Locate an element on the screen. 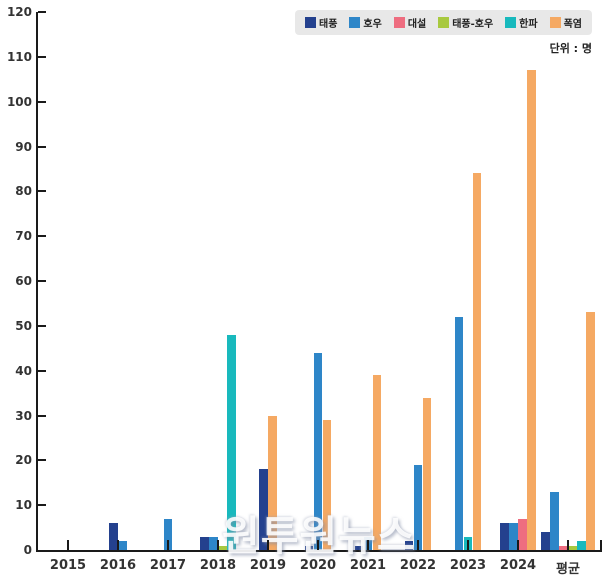 The width and height of the screenshot is (606, 576). bar-폭염-2020 is located at coordinates (326, 484).